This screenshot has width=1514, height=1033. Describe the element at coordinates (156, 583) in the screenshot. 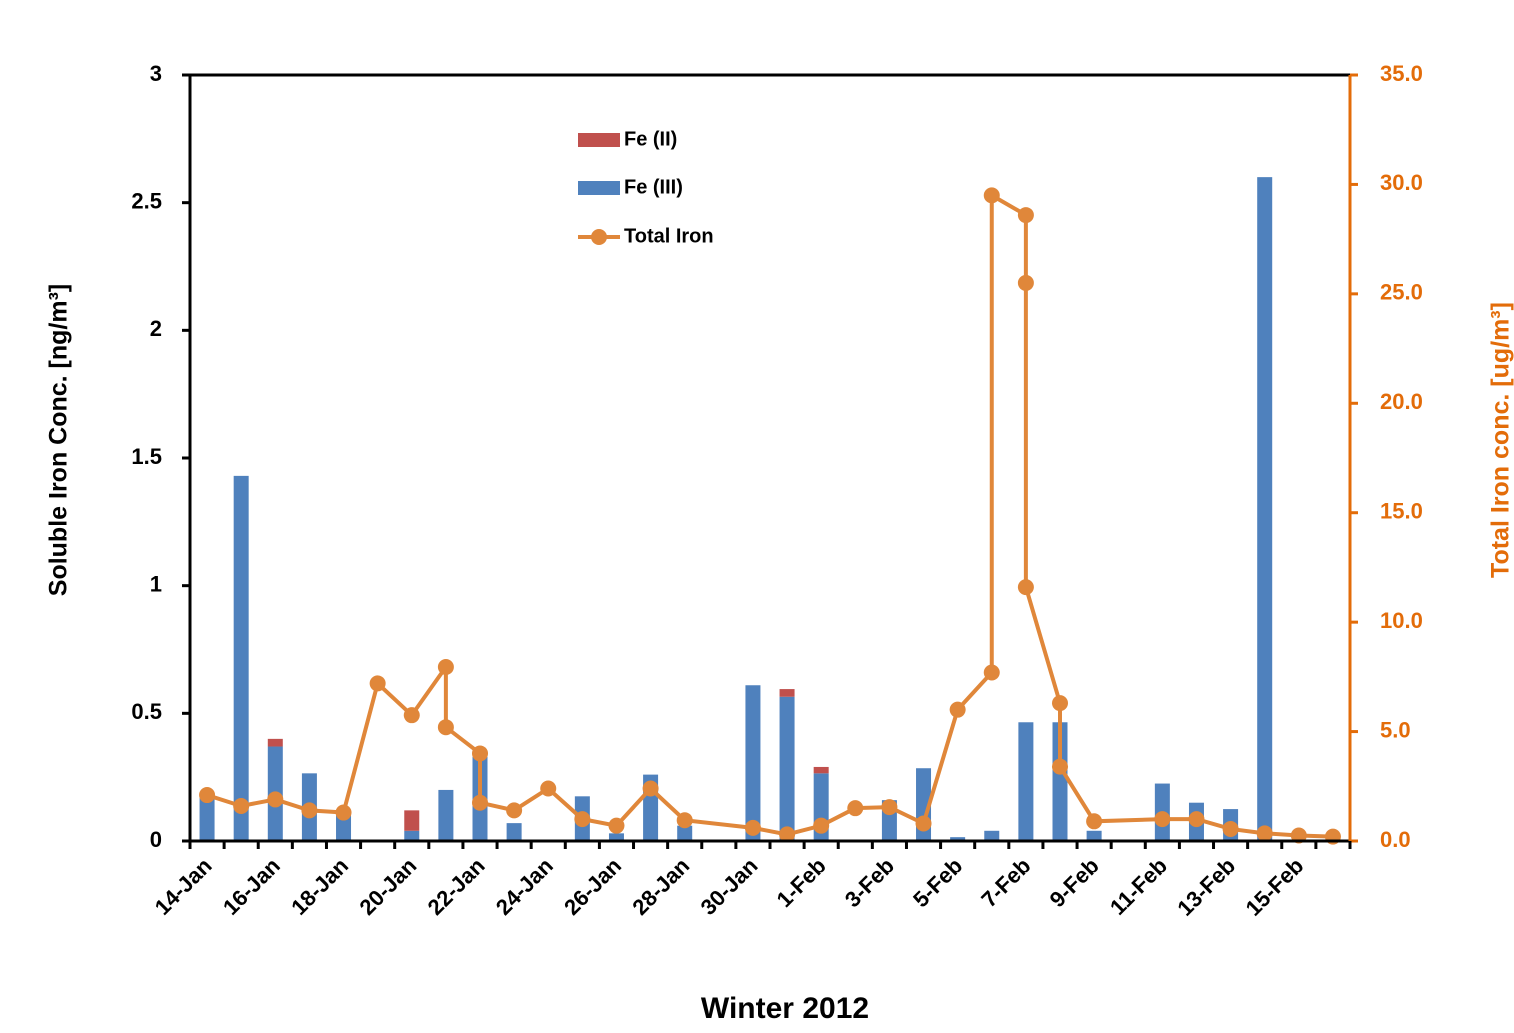

I see `y-tick-label: 1` at that location.